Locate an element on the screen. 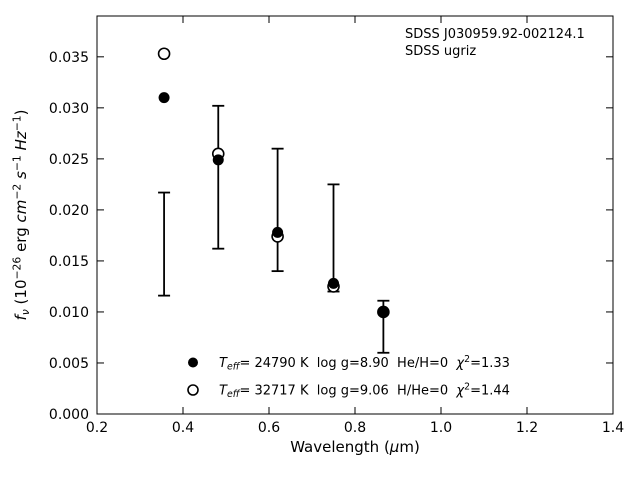 The width and height of the screenshot is (640, 480). legend-marker-filled is located at coordinates (193, 362).